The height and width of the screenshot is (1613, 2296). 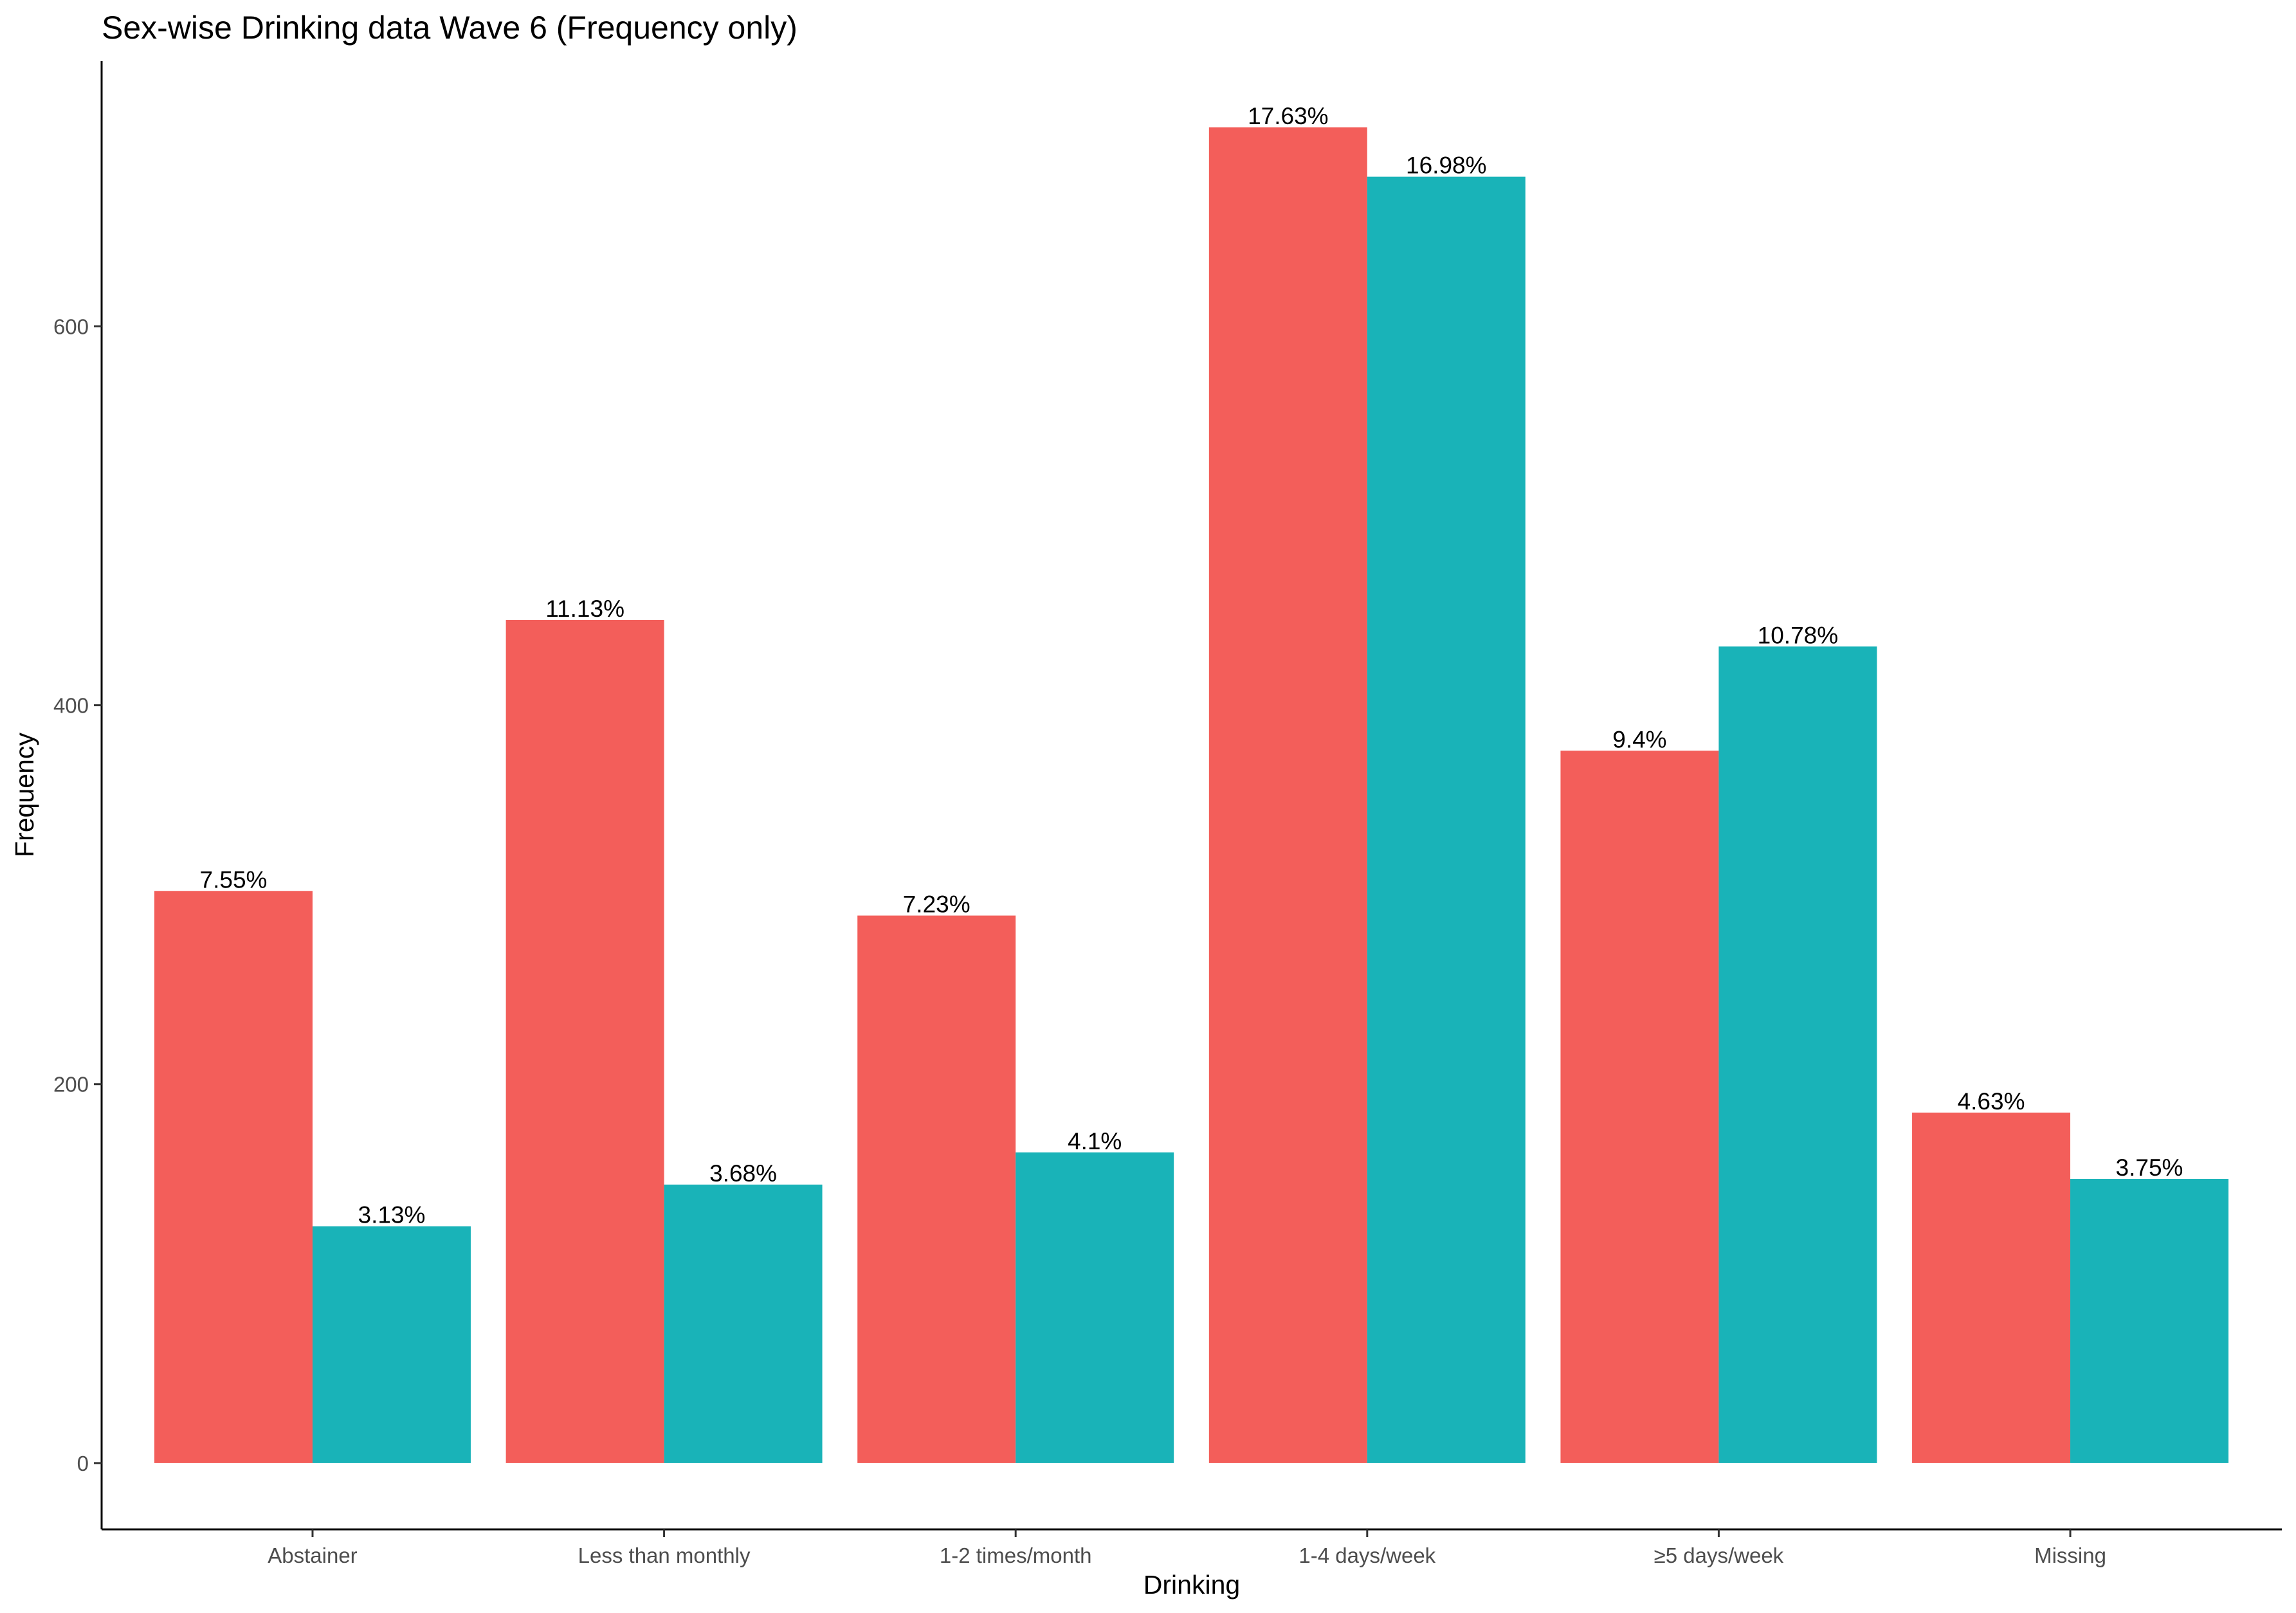 What do you see at coordinates (1367, 1555) in the screenshot?
I see `x-tick-label-3: 1-4 days/week` at bounding box center [1367, 1555].